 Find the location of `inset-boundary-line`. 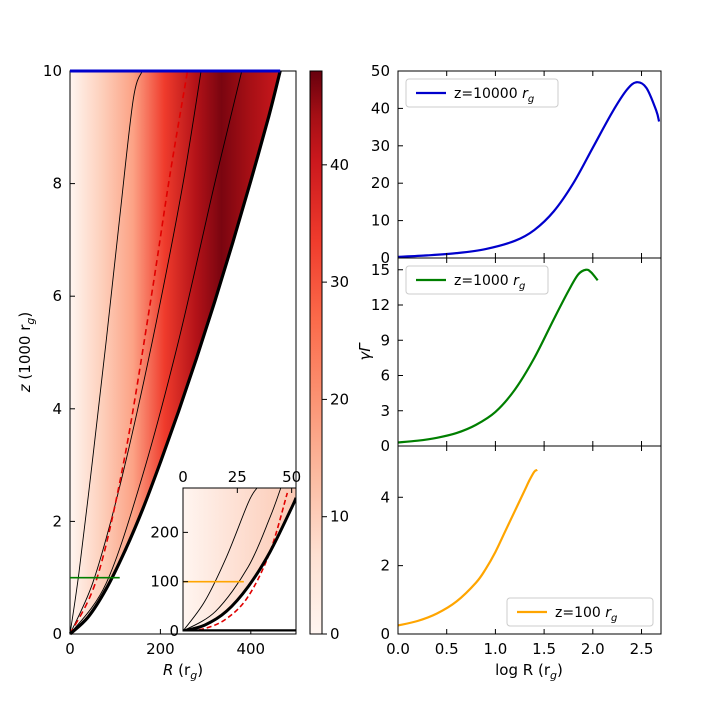

inset-boundary-line is located at coordinates (239, 564).